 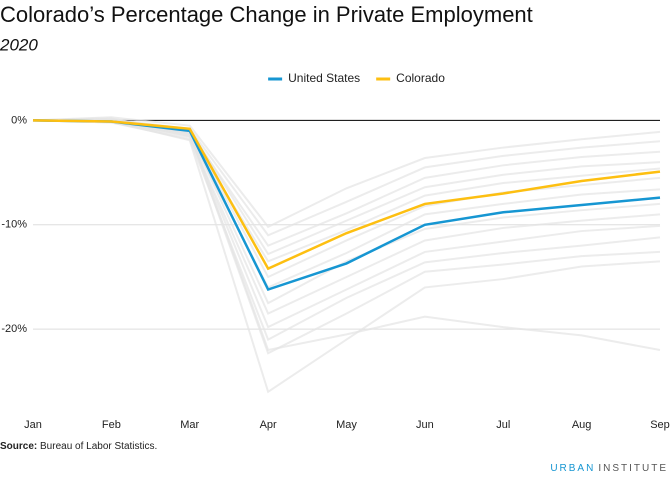 I want to click on x-tick-label: Jun, so click(x=425, y=425).